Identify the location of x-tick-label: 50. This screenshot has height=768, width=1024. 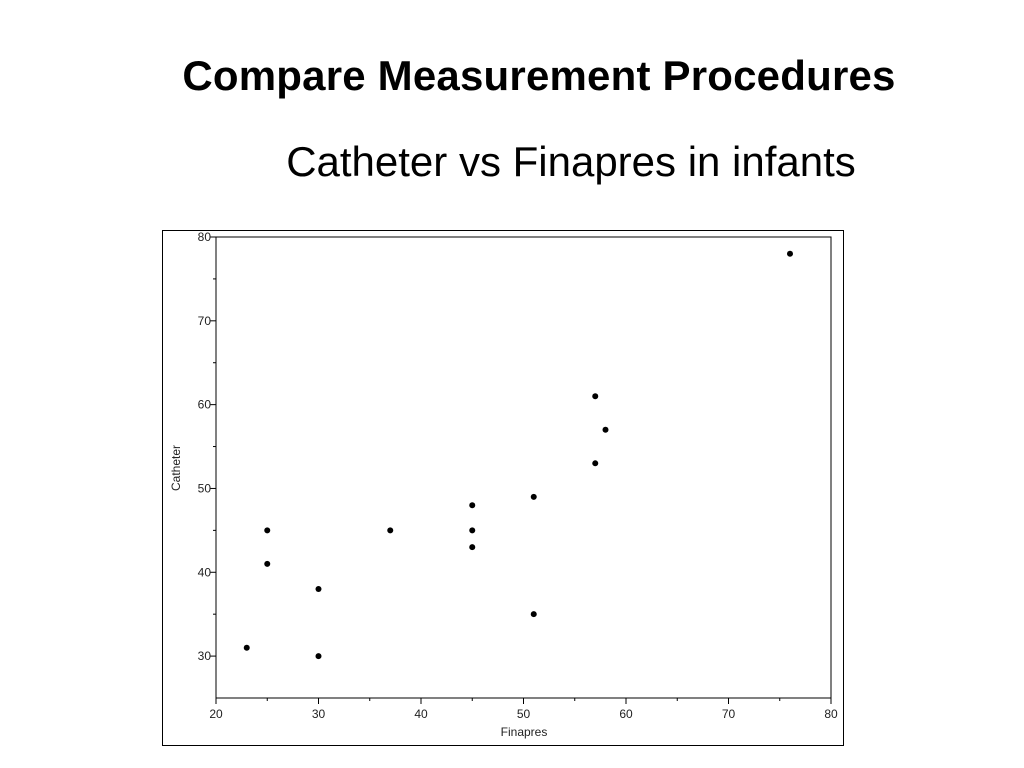
(524, 714).